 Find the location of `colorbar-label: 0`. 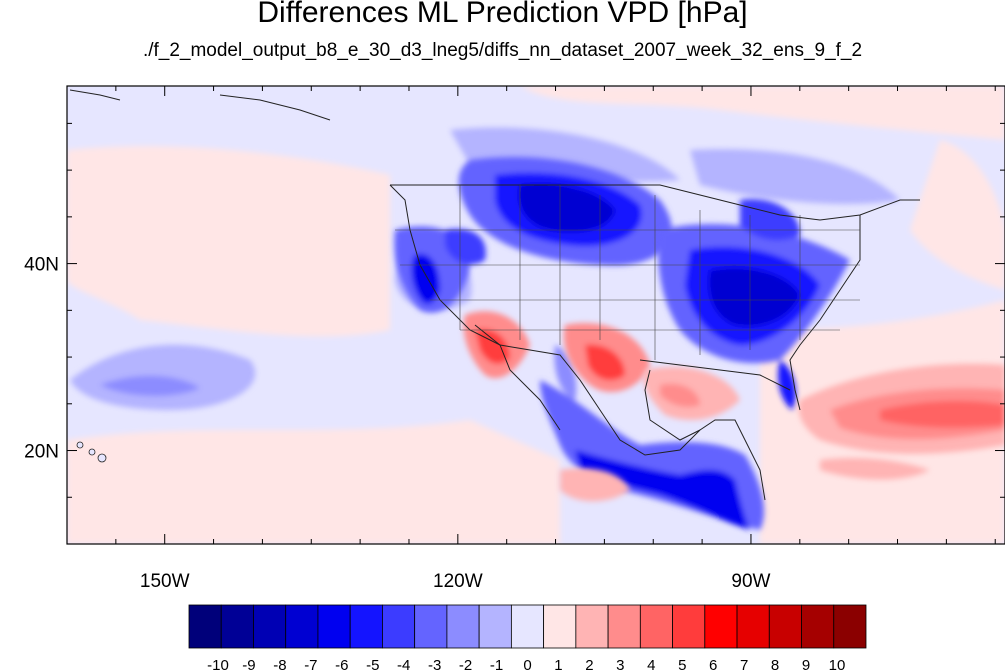

colorbar-label: 0 is located at coordinates (527, 664).